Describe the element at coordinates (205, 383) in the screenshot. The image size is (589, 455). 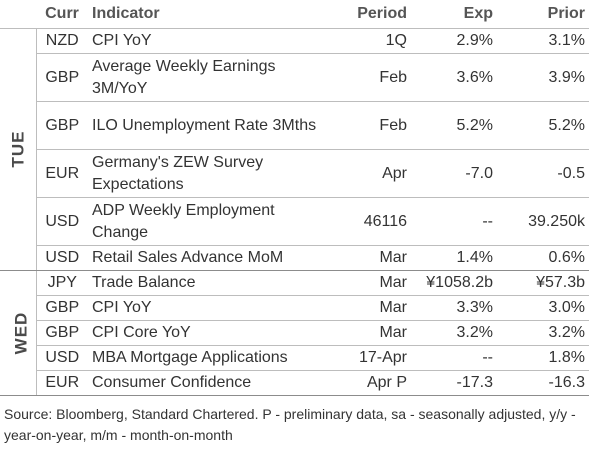
I see `row-indicator: Consumer Confidence` at that location.